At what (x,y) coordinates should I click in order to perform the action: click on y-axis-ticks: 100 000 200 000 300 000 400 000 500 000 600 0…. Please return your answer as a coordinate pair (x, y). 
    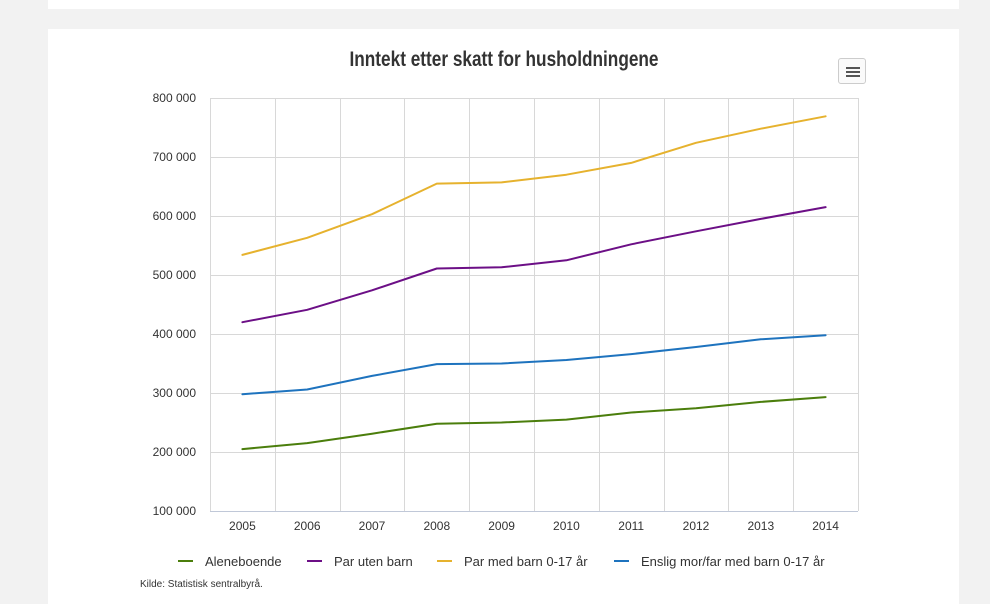
    Looking at the image, I should click on (175, 304).